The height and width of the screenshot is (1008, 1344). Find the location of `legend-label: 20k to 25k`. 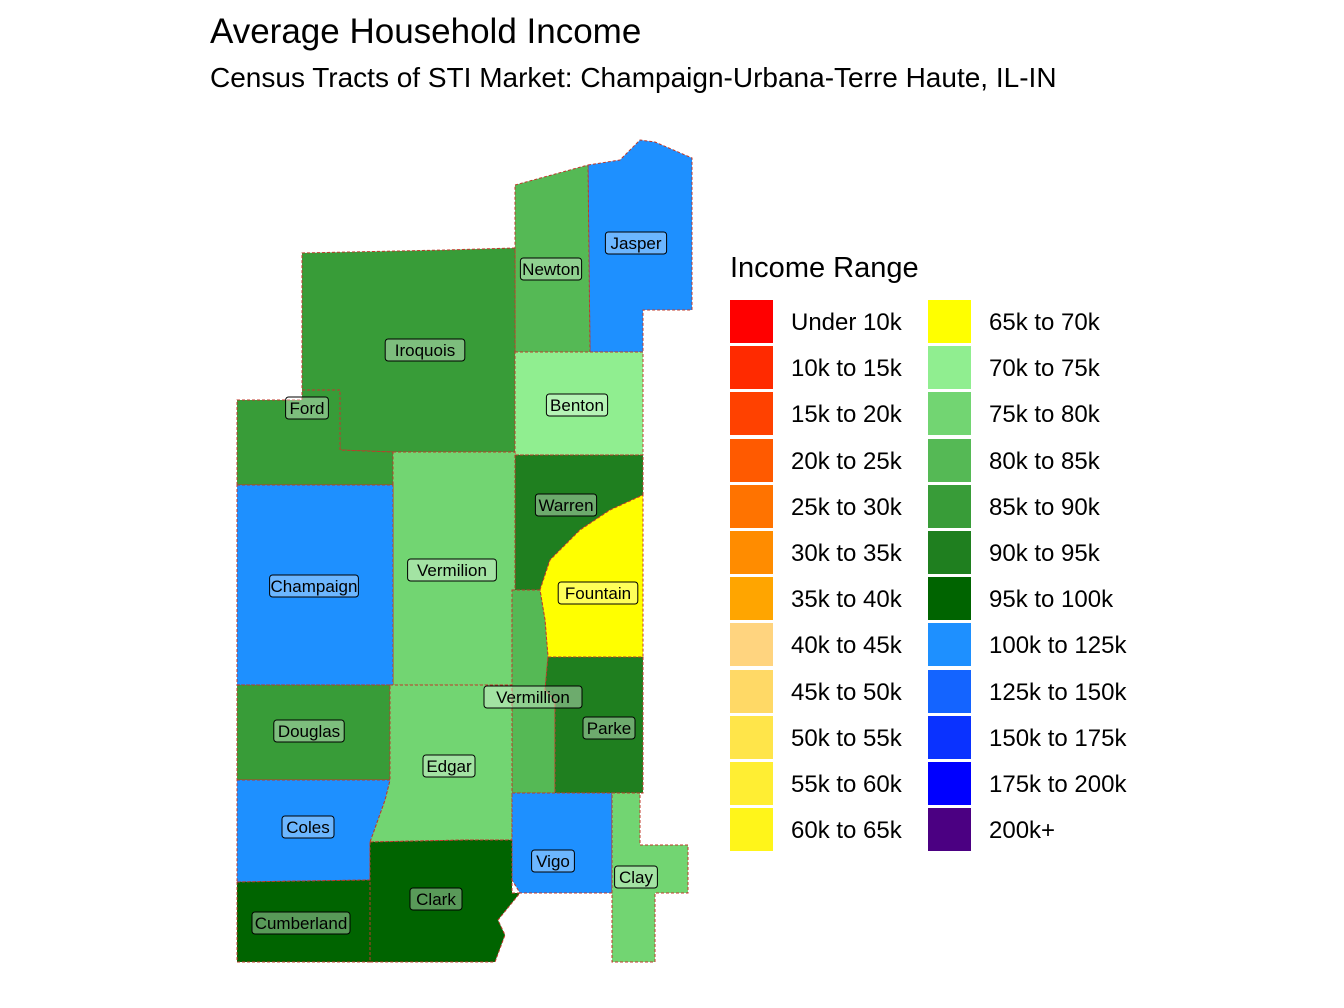

legend-label: 20k to 25k is located at coordinates (846, 461).